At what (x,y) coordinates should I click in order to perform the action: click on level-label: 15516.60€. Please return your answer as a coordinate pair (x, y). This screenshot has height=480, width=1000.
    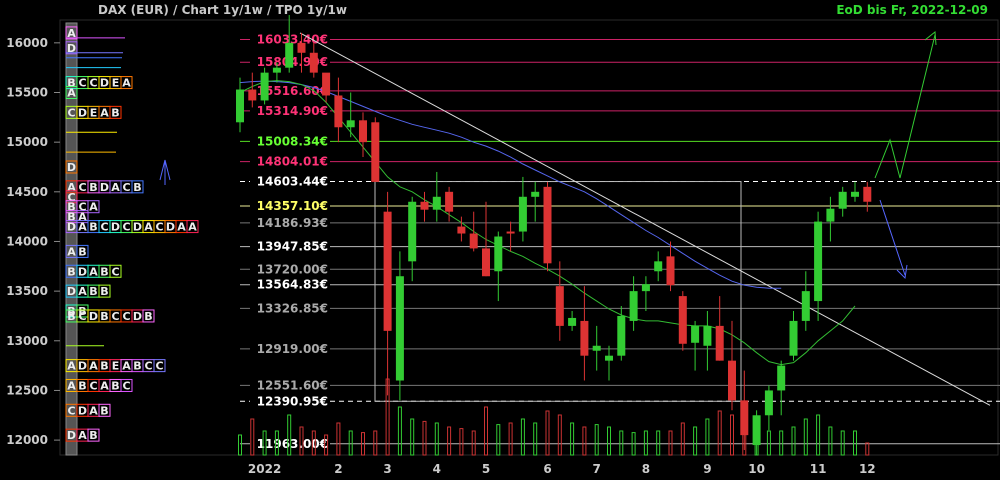
    Looking at the image, I should click on (292, 91).